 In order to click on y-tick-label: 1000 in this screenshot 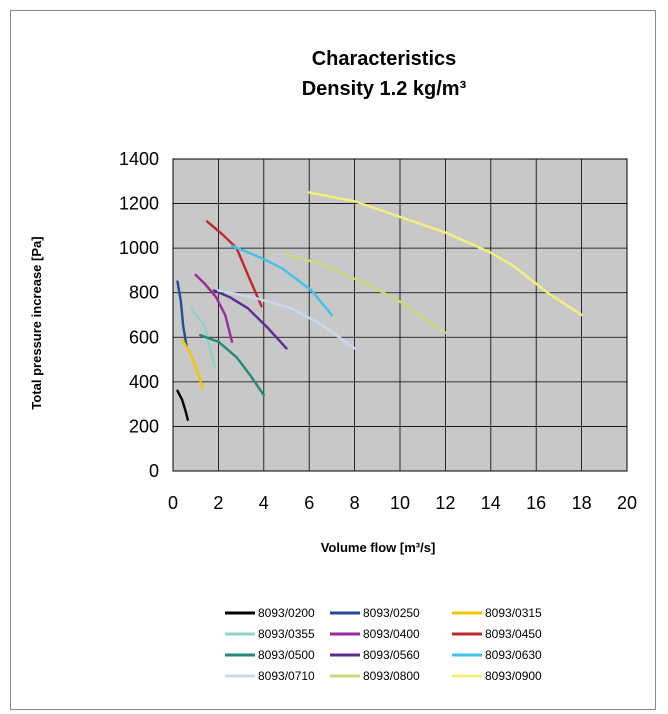, I will do `click(139, 248)`.